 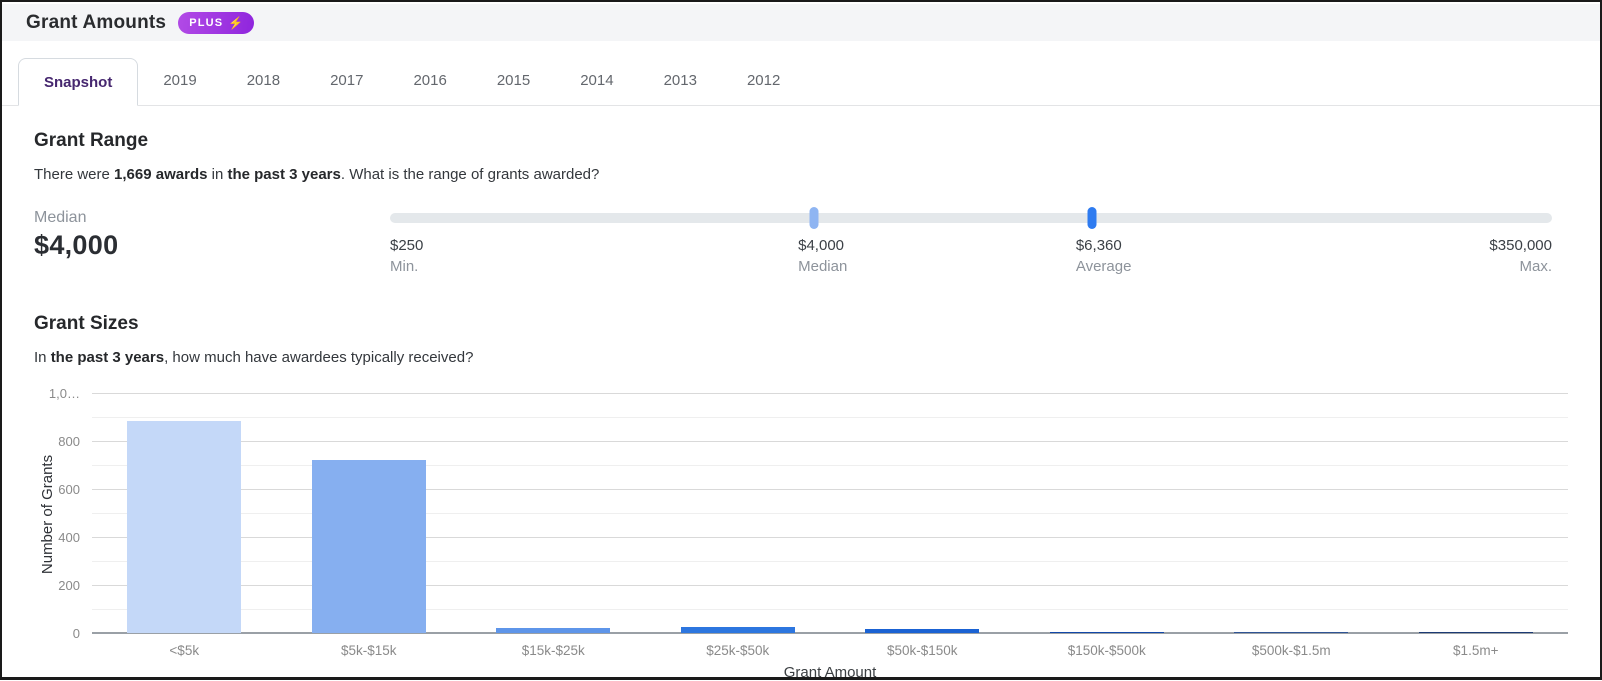 I want to click on x-axis-title: Grant Amount, so click(x=830, y=672).